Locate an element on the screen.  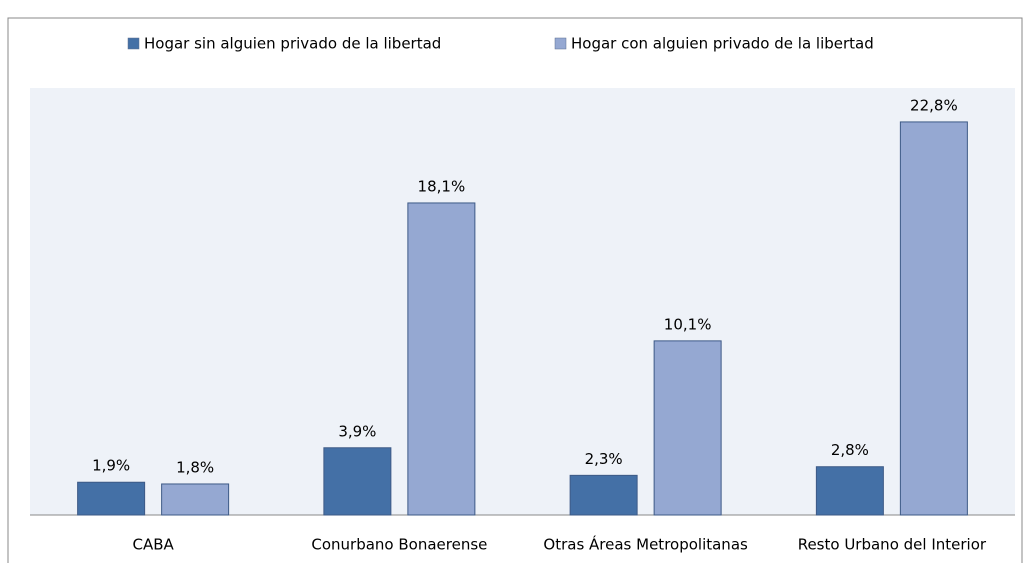
x-tick-label: CABA is located at coordinates (153, 545).